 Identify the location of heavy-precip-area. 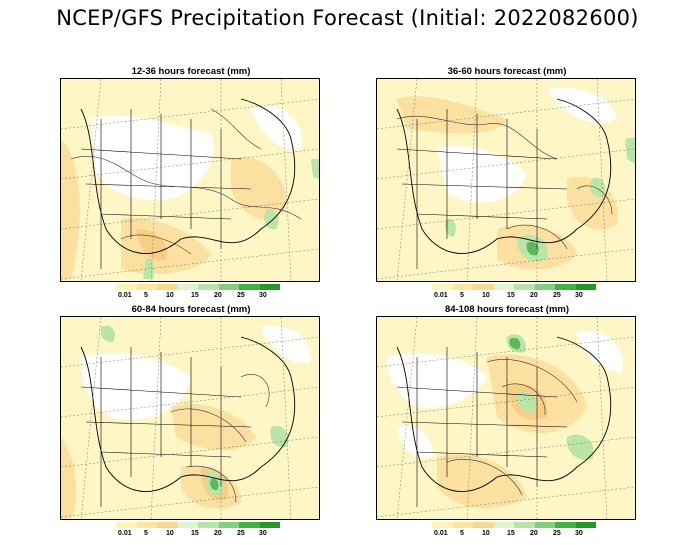
(151, 244).